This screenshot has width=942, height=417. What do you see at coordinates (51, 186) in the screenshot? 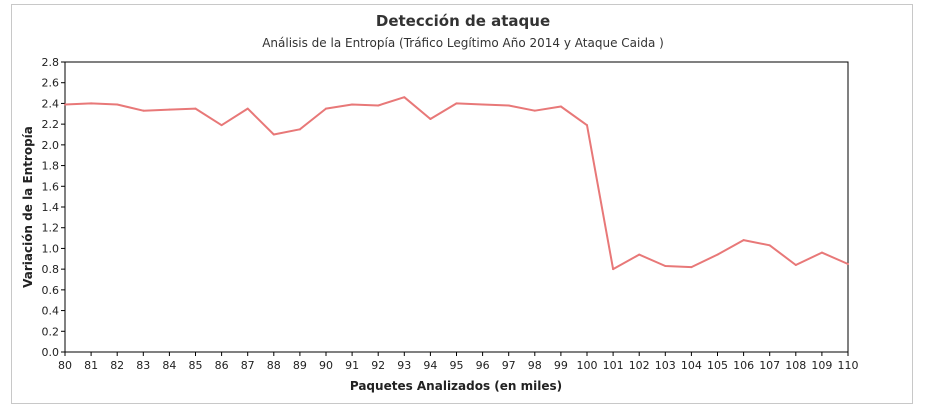
I see `y-tick-label: 1.6` at bounding box center [51, 186].